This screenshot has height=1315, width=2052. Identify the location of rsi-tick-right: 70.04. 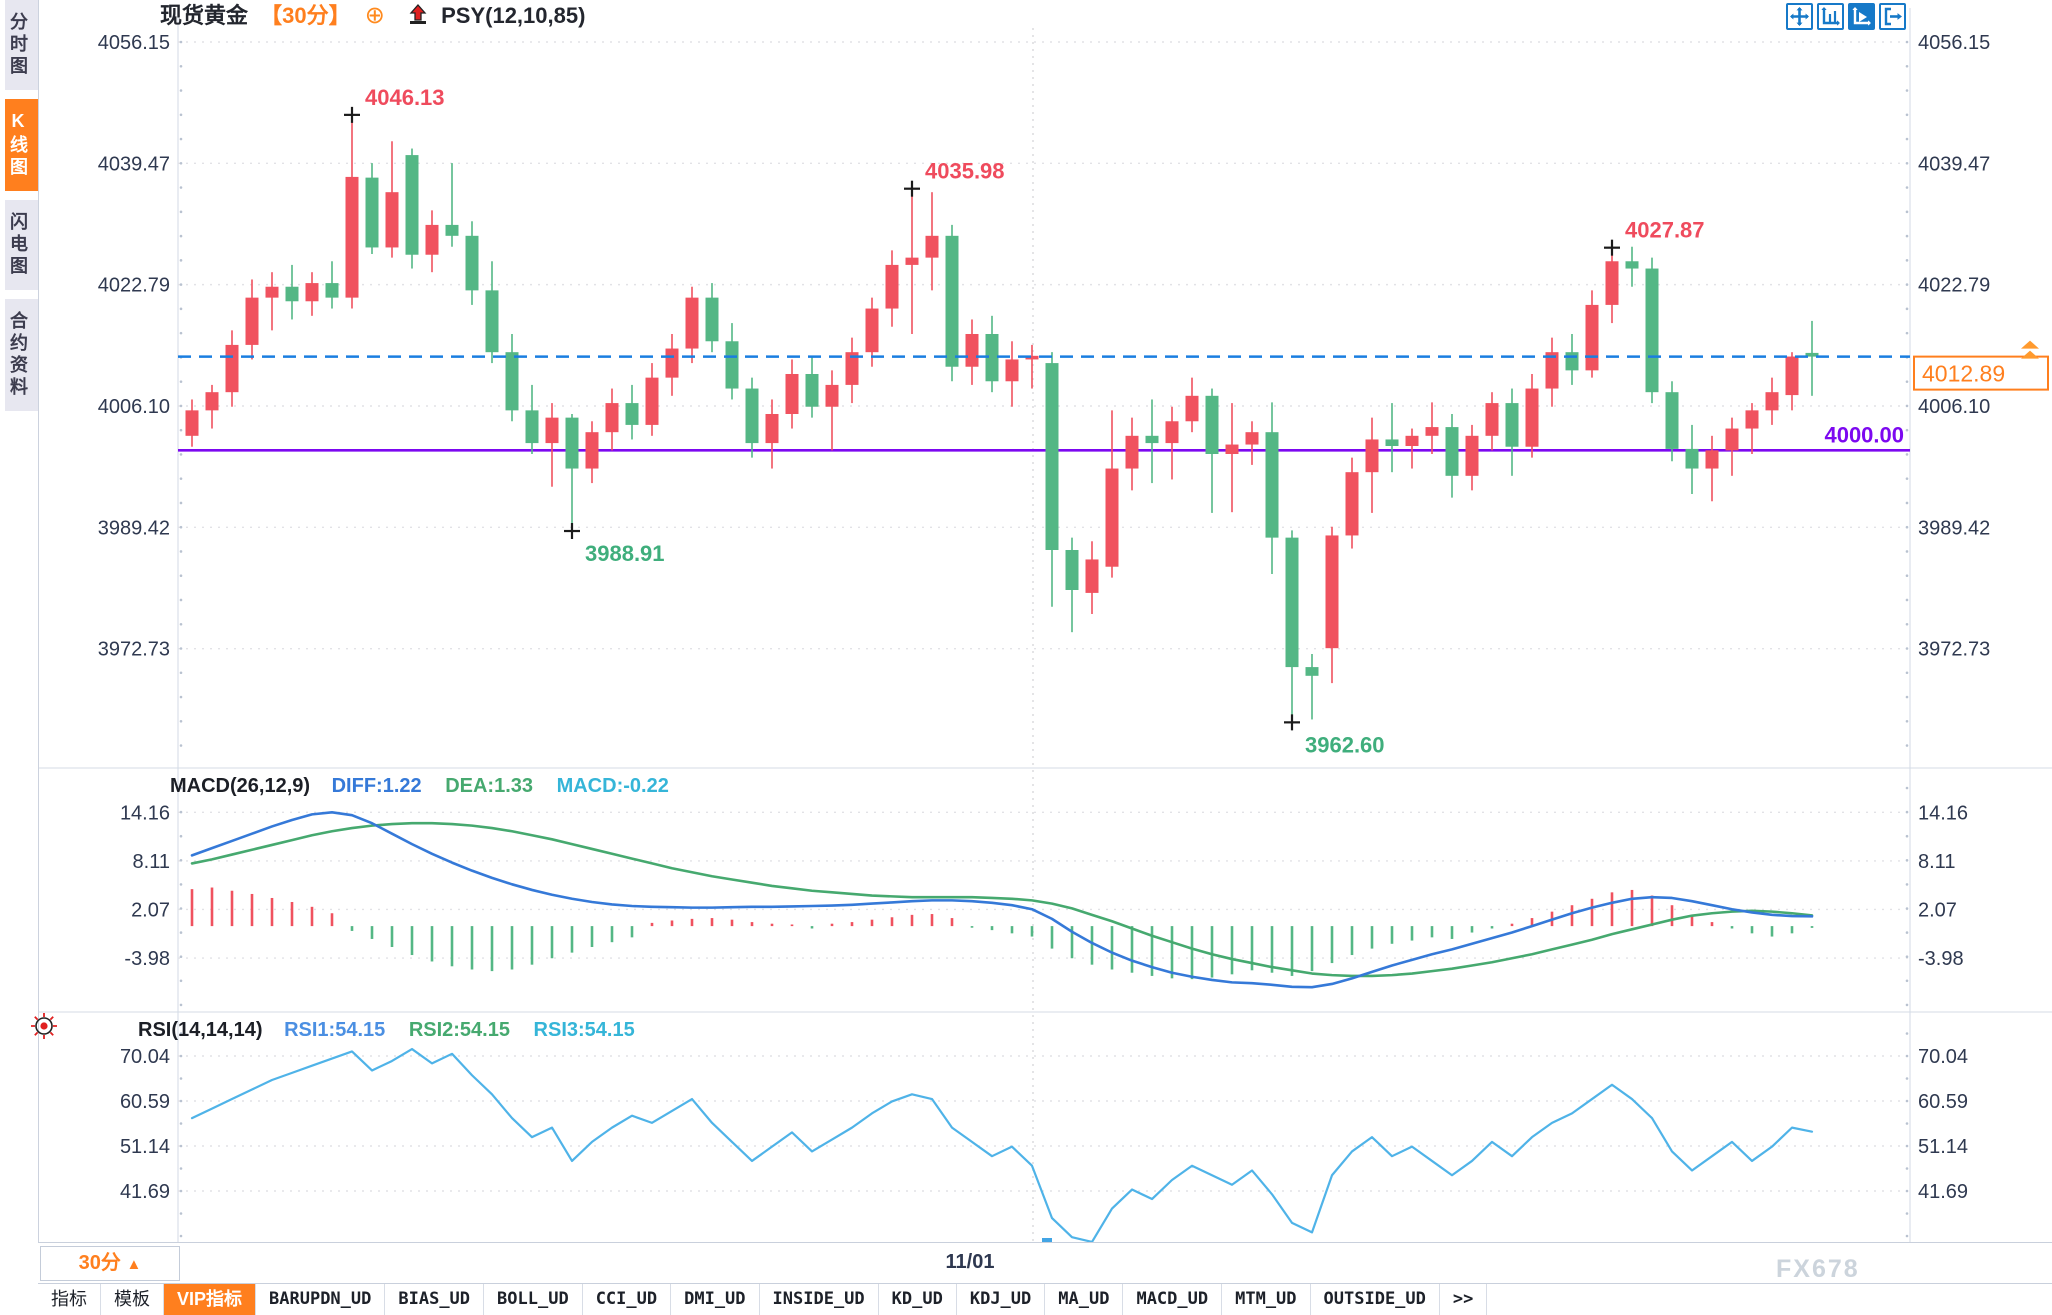
(1943, 1057).